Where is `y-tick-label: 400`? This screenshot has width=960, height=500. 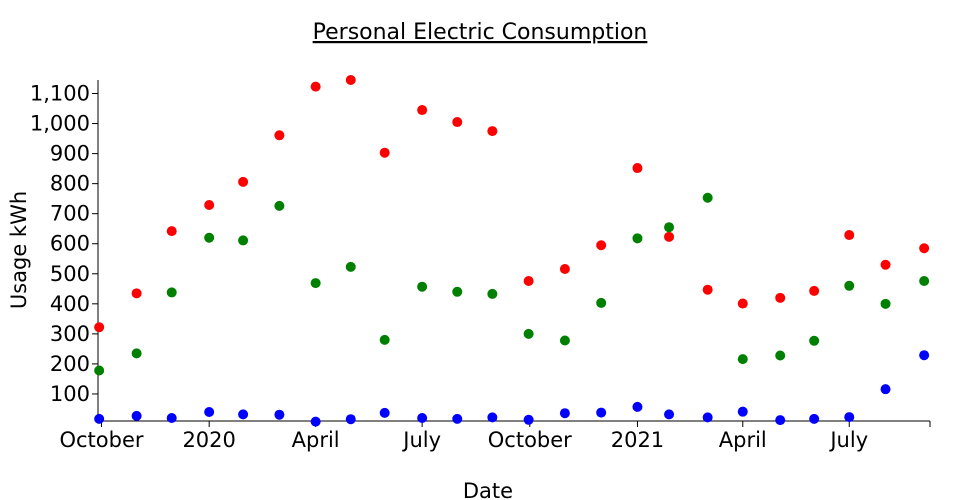
y-tick-label: 400 is located at coordinates (70, 304).